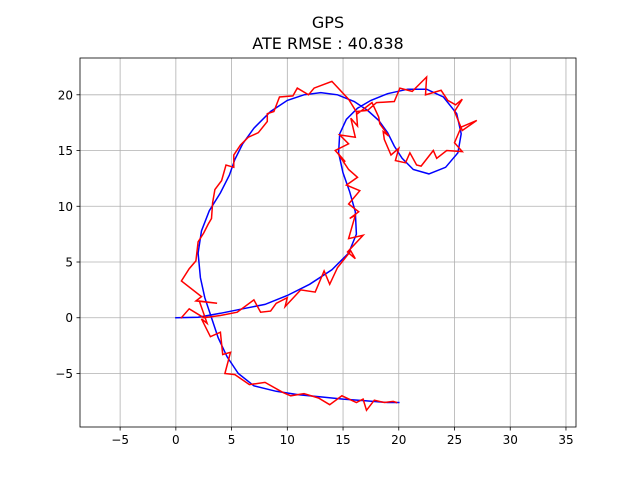  I want to click on x-tick-label: 25, so click(454, 440).